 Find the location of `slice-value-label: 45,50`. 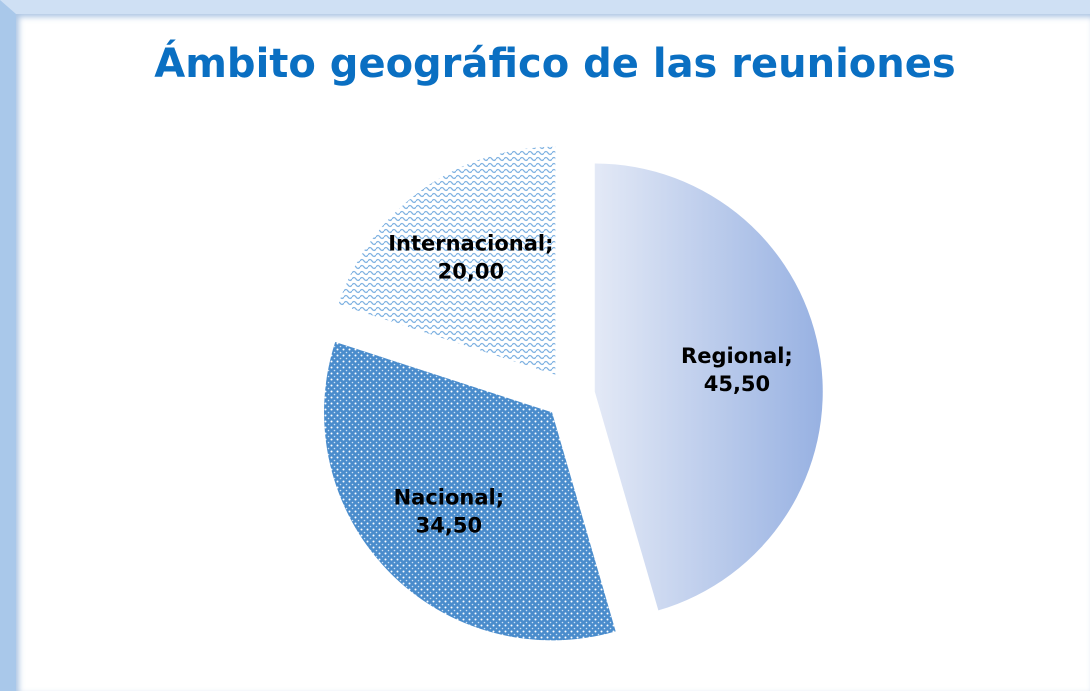

slice-value-label: 45,50 is located at coordinates (737, 384).